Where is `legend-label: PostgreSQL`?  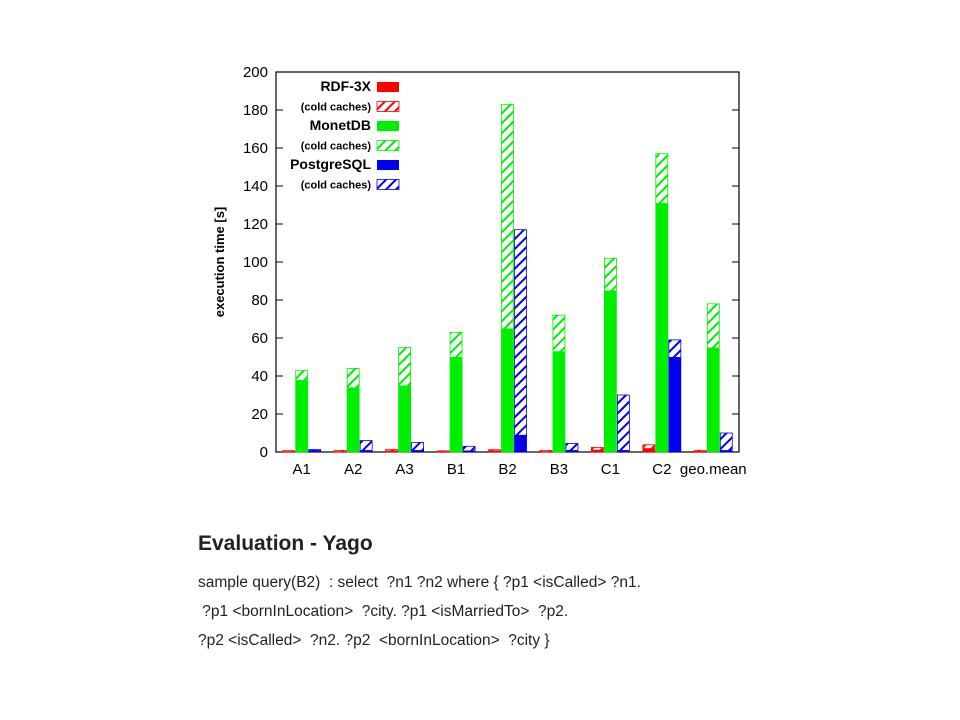 legend-label: PostgreSQL is located at coordinates (330, 164).